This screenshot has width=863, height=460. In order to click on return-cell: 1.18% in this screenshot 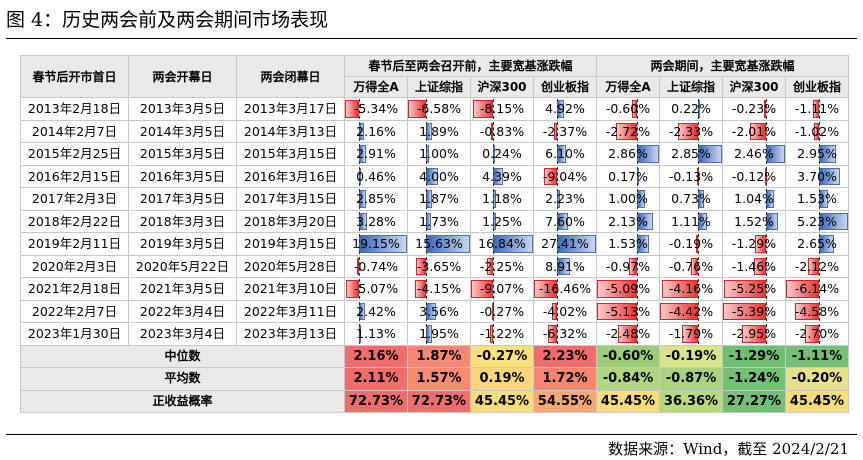, I will do `click(502, 199)`.